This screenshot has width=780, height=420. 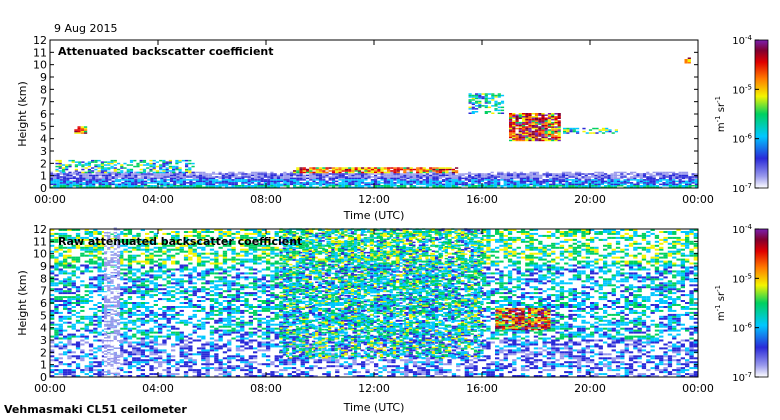 What do you see at coordinates (431, 171) in the screenshot?
I see `feature-cloud-1-2-1-6-km` at bounding box center [431, 171].